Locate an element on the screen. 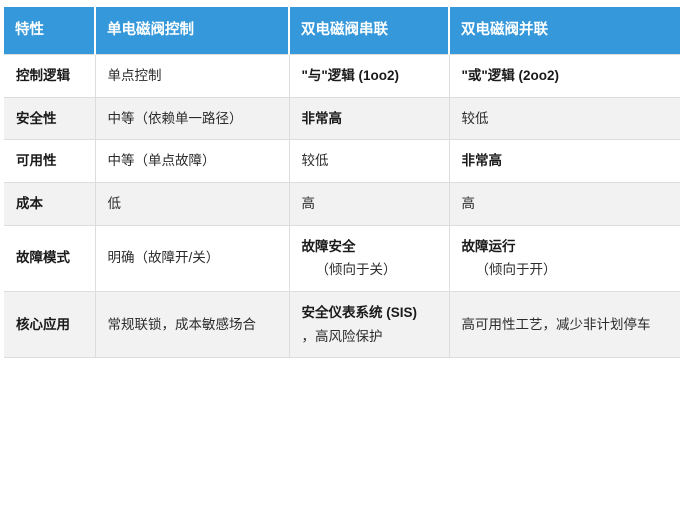 This screenshot has height=512, width=686. cell-cost-single: 低 is located at coordinates (192, 204).